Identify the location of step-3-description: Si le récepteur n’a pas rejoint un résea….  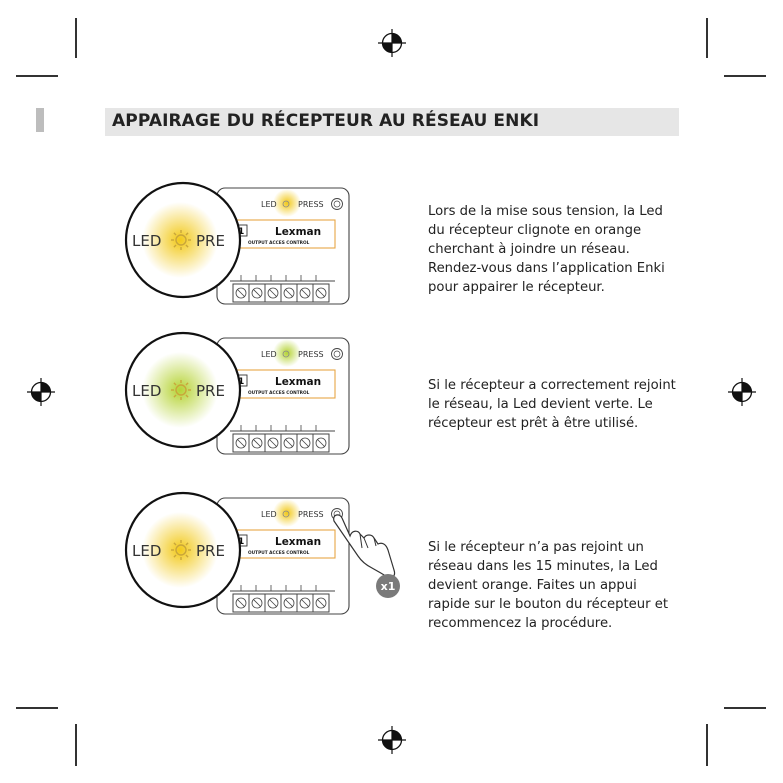
(548, 585).